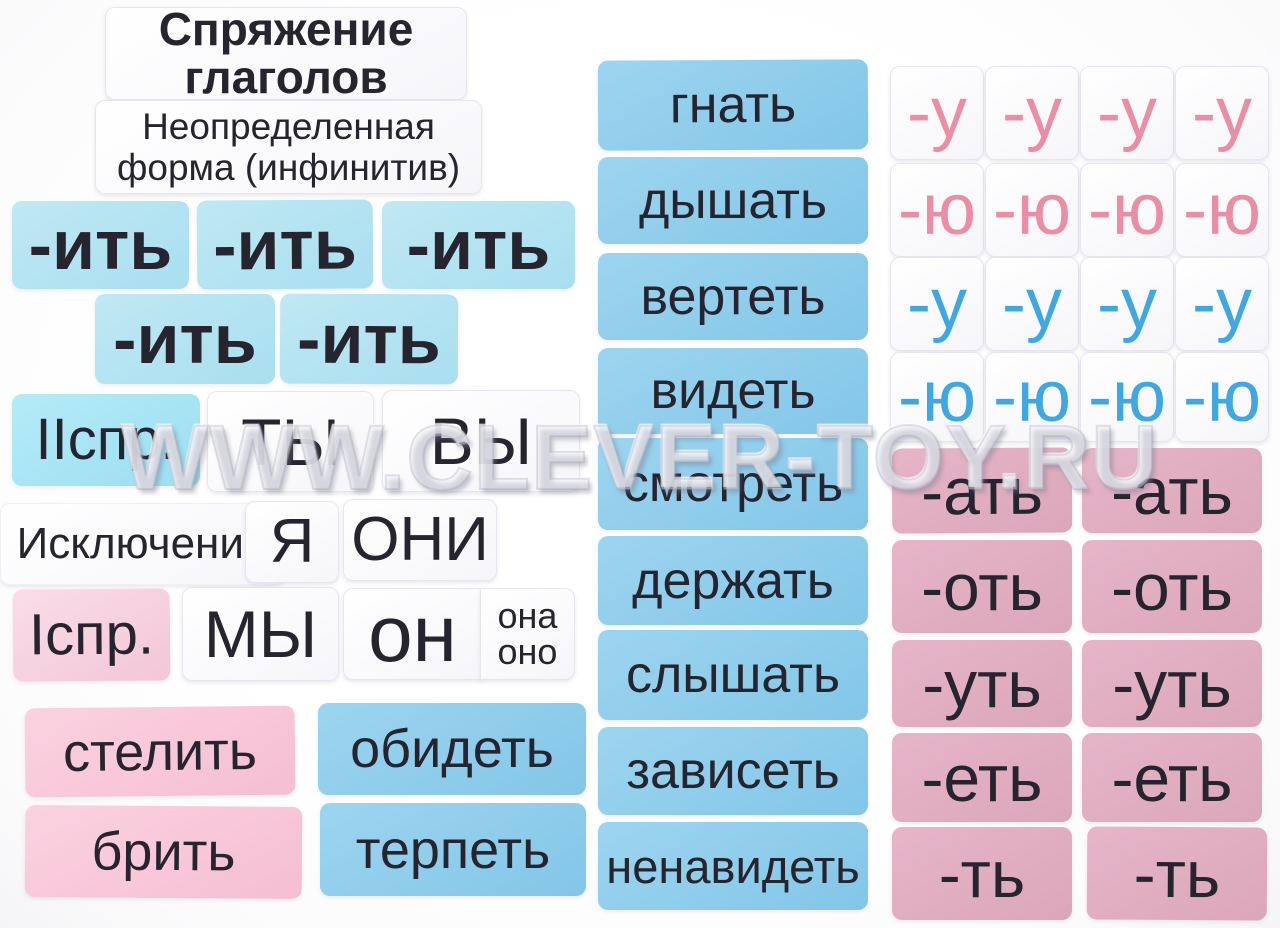 Image resolution: width=1280 pixels, height=928 pixels. I want to click on card-verb-zaviset: зависеть, so click(733, 771).